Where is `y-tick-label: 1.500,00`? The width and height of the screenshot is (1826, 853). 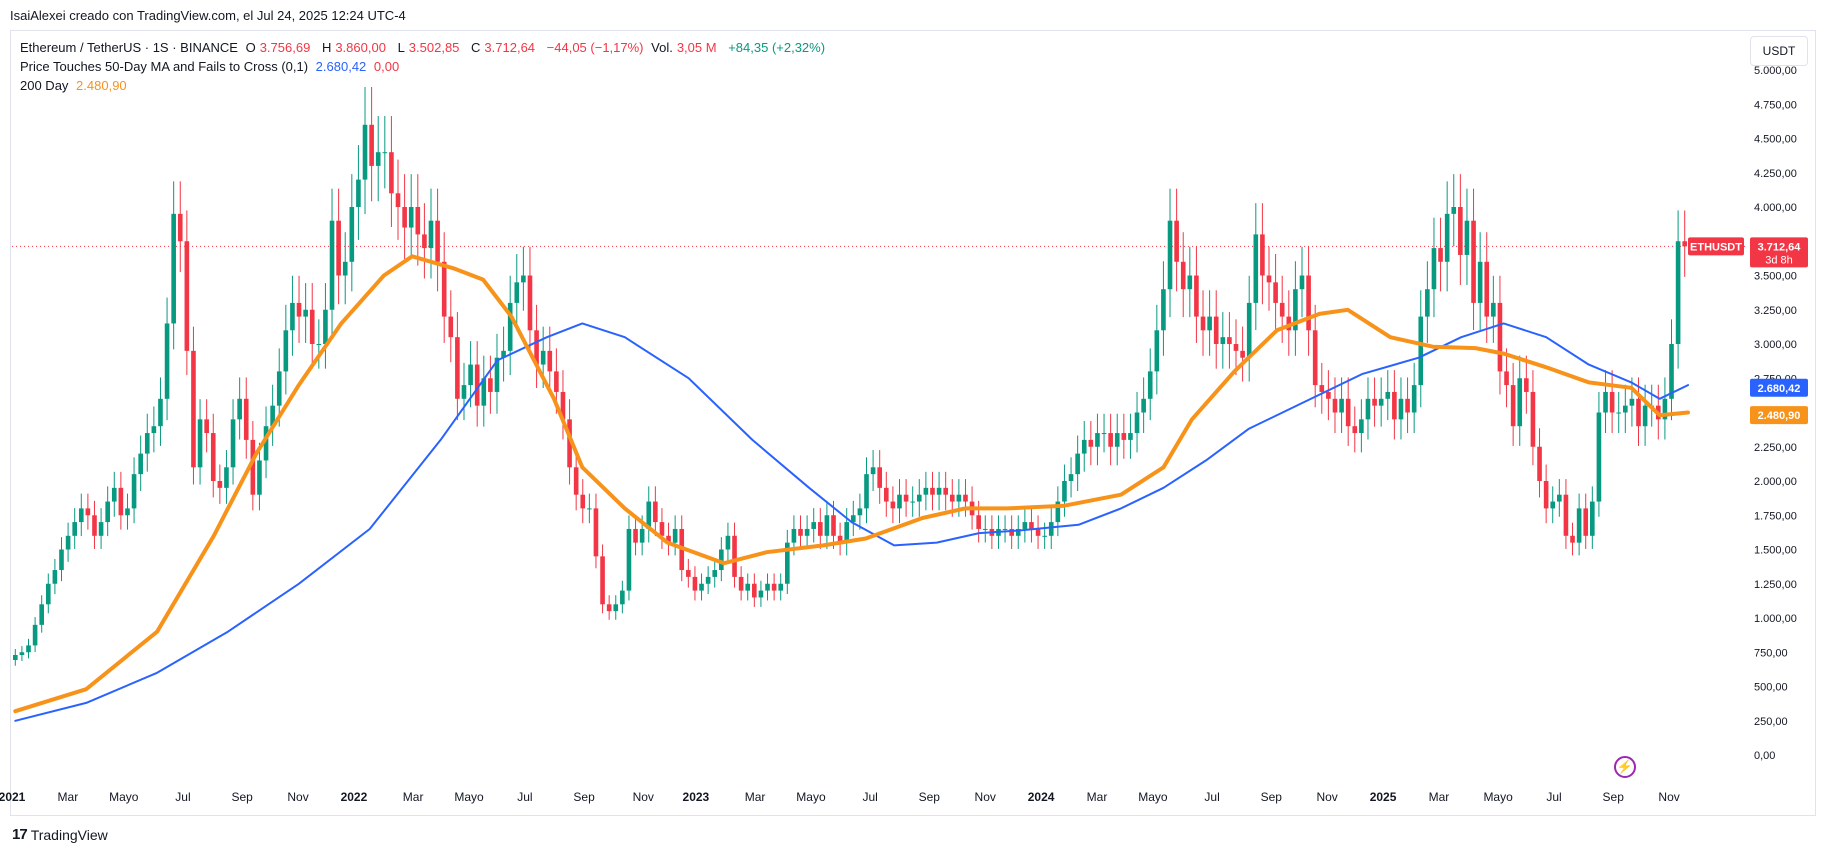
y-tick-label: 1.500,00 is located at coordinates (1775, 551).